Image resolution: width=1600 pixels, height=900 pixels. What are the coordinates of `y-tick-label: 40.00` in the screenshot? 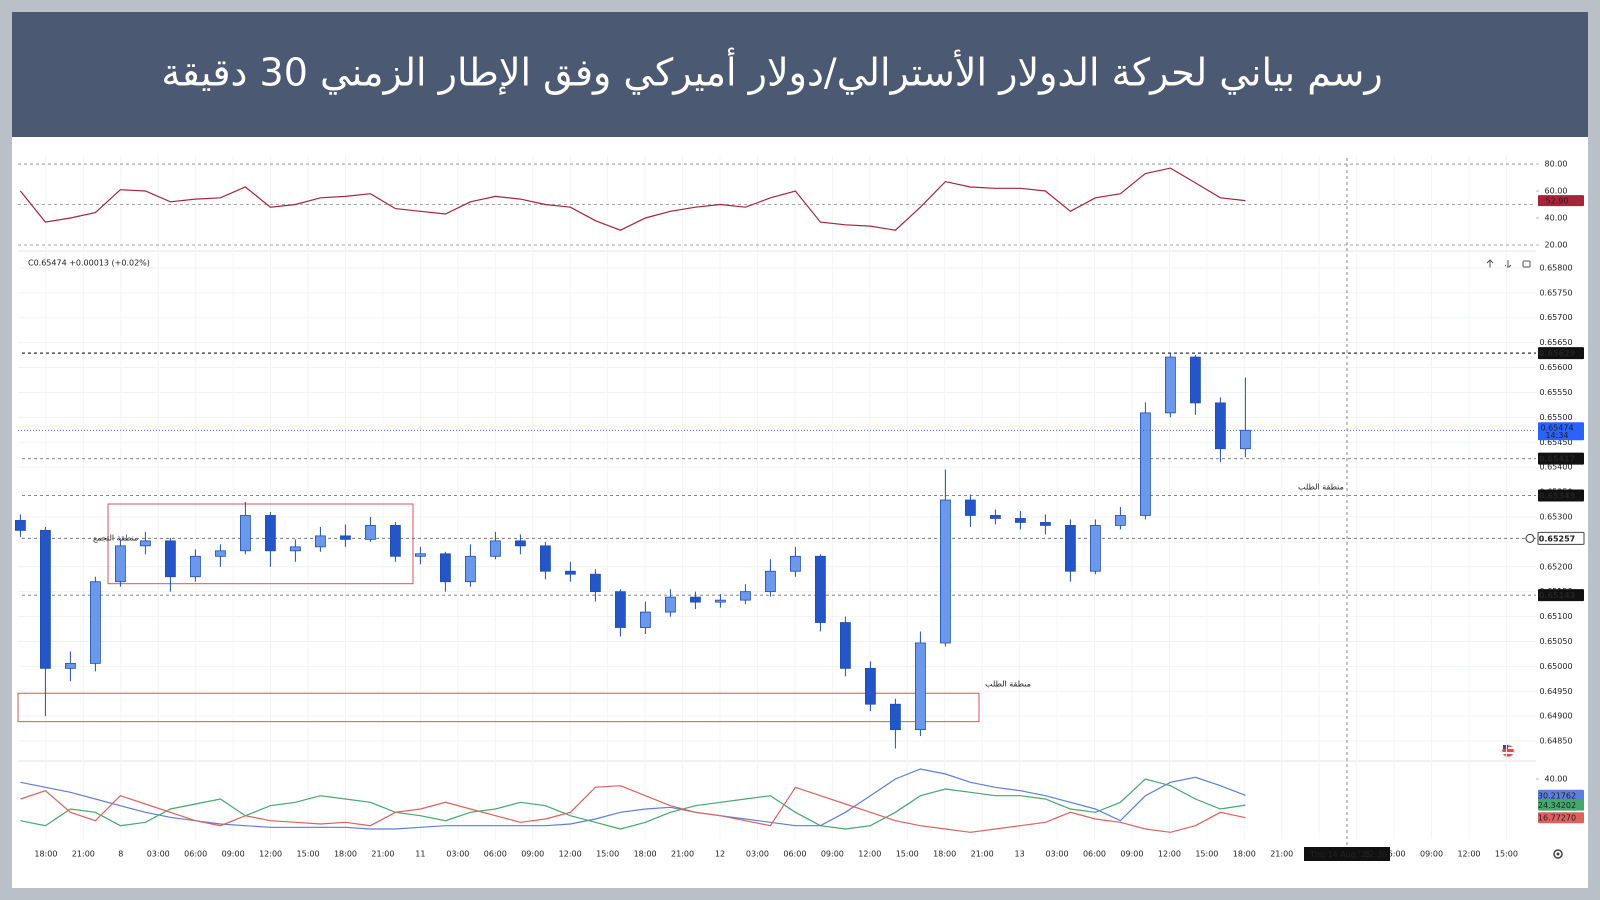 It's located at (1556, 218).